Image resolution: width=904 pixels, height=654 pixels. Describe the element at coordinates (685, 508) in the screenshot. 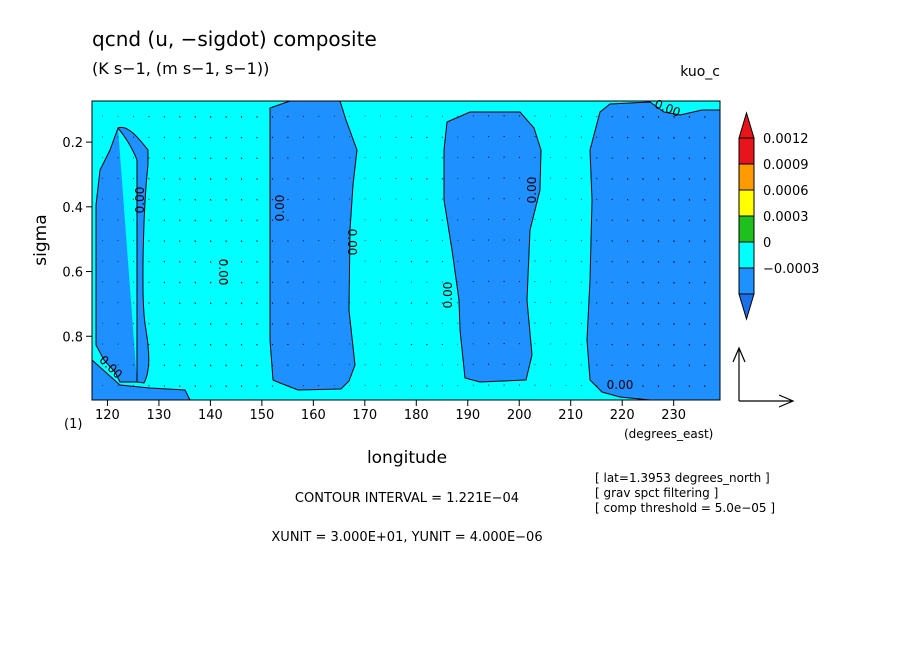

I see `note-threshold: [ comp threshold = 5.0e−05 ]` at that location.